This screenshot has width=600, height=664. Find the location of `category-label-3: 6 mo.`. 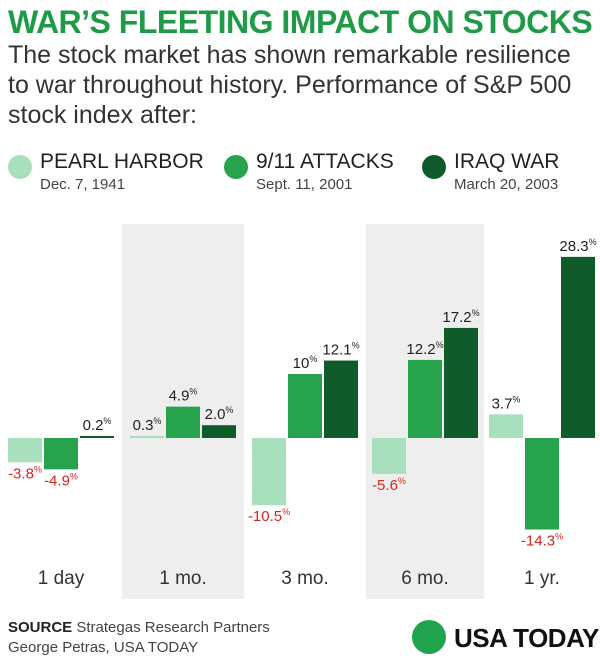

category-label-3: 6 mo. is located at coordinates (425, 578).